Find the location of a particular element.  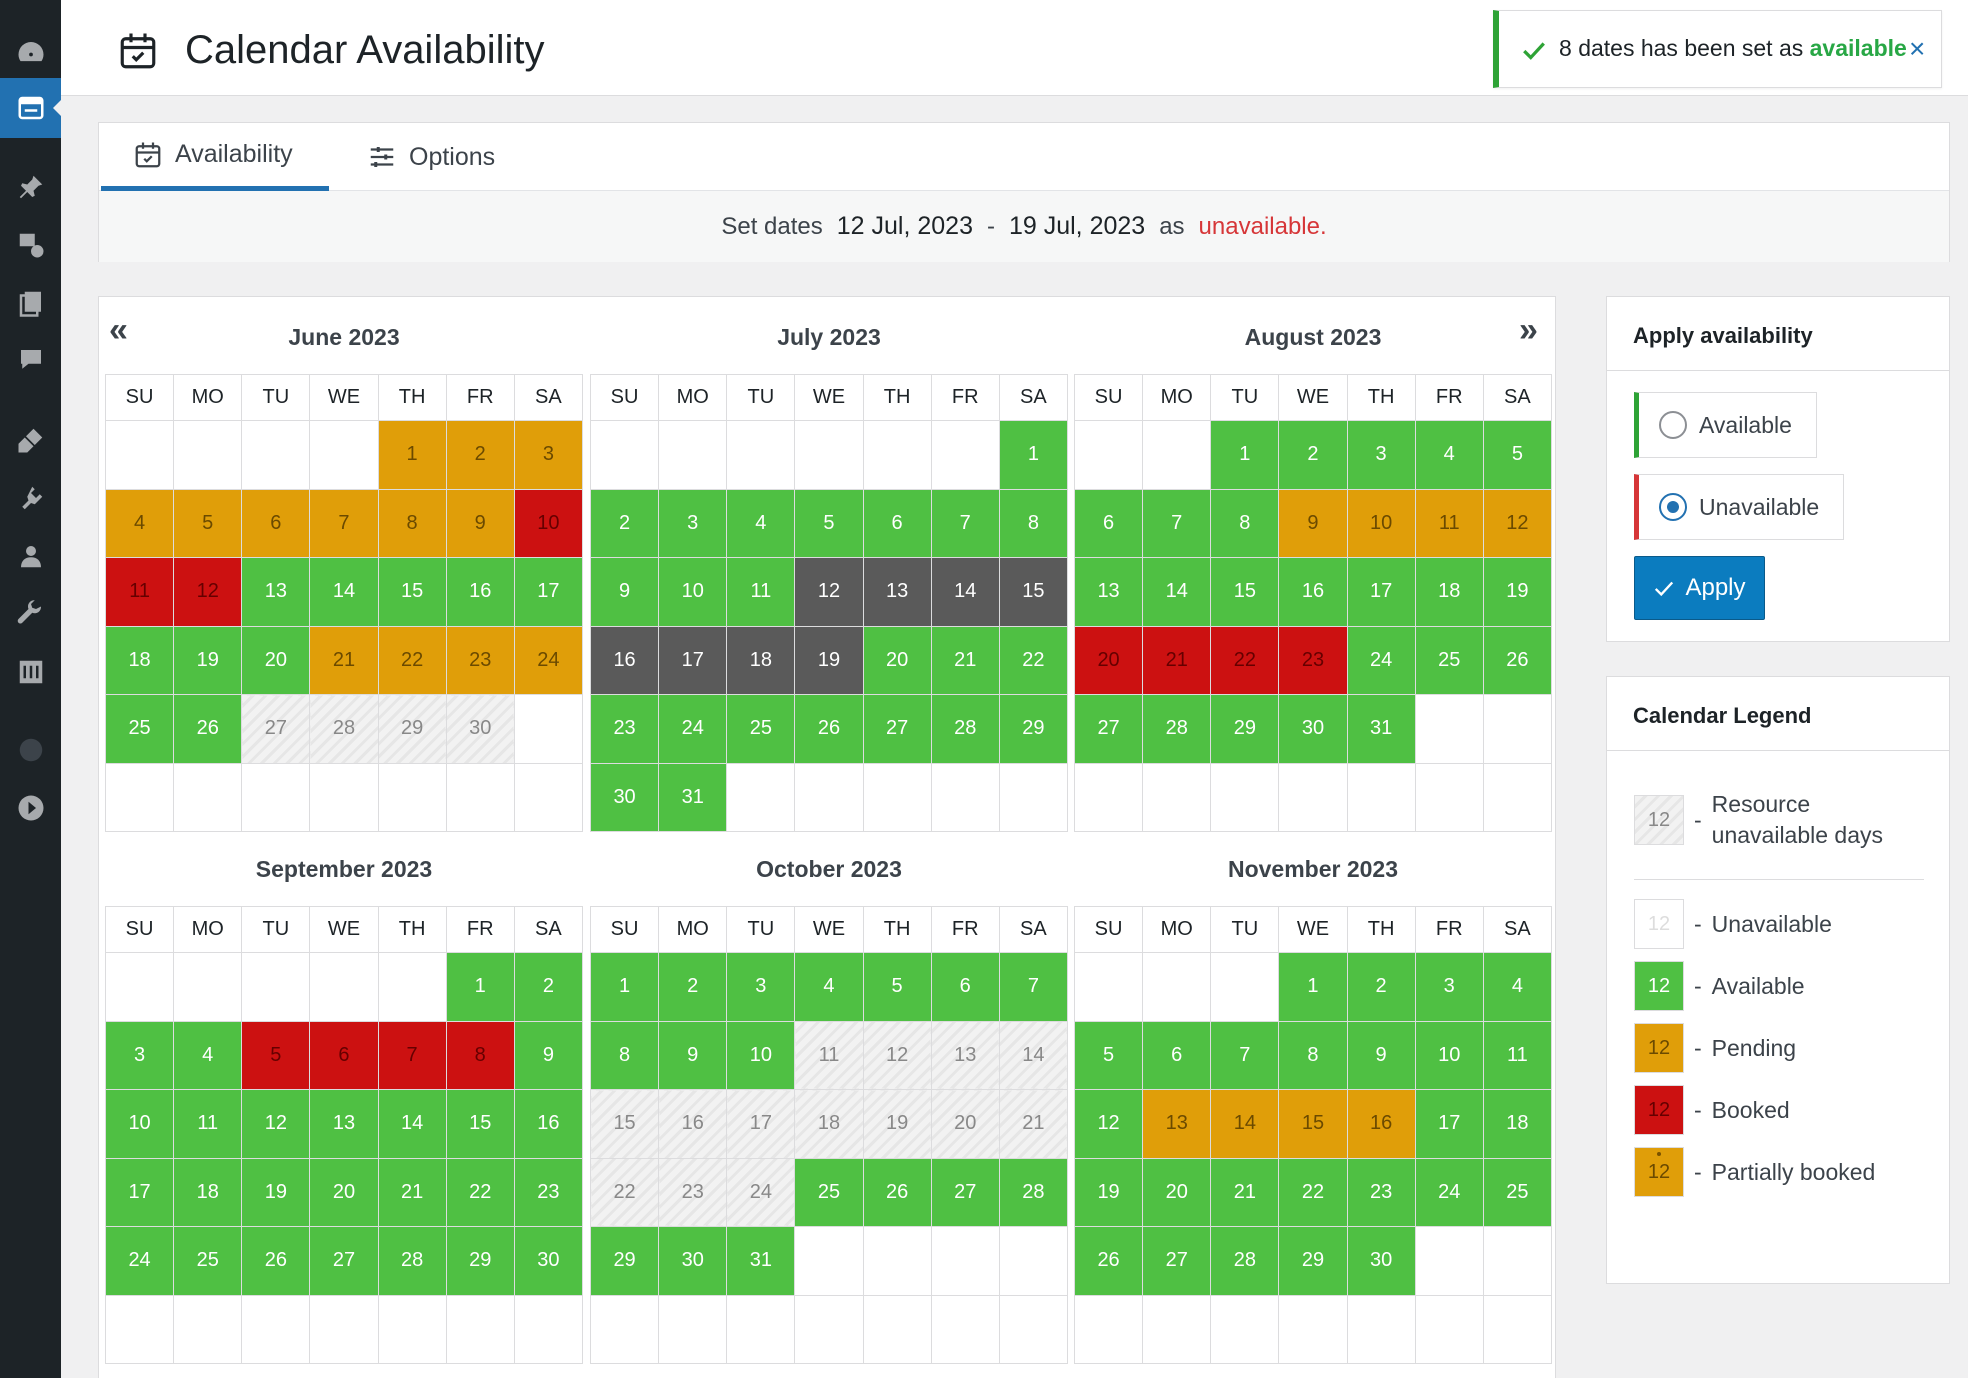

calendar-day-cell: 18 is located at coordinates (829, 1124).